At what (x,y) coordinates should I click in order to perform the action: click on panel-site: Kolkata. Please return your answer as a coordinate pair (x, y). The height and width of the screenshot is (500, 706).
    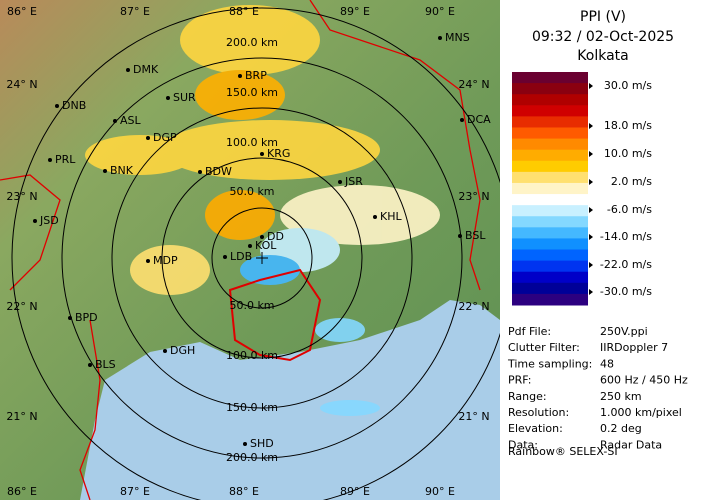
    Looking at the image, I should click on (602, 56).